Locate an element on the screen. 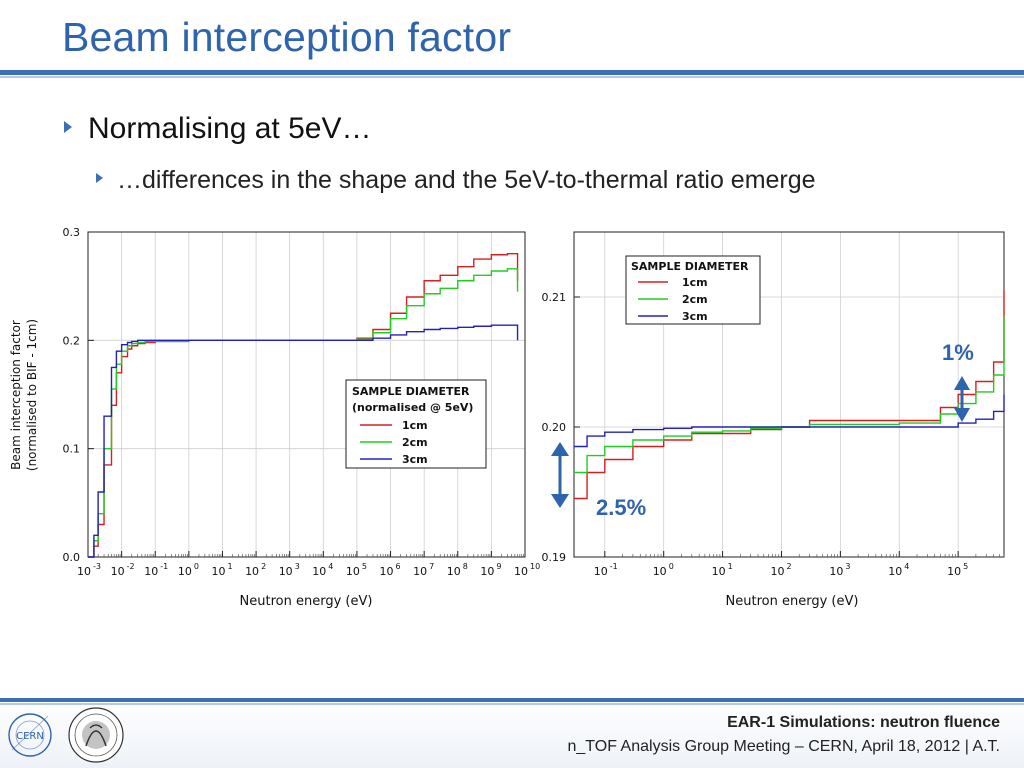 Image resolution: width=1024 pixels, height=768 pixels. y-tick-label: 0.21 is located at coordinates (554, 297).